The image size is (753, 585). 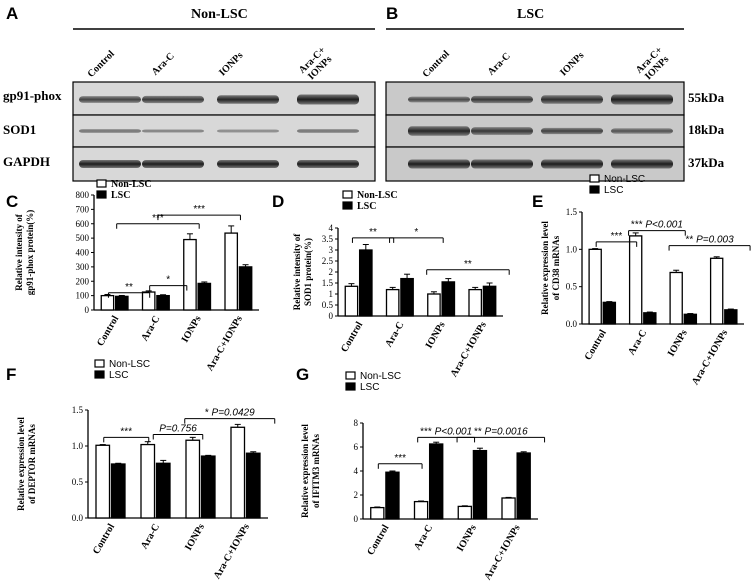 I want to click on sig-text-G-2: ** P=0.0016, so click(x=501, y=431).